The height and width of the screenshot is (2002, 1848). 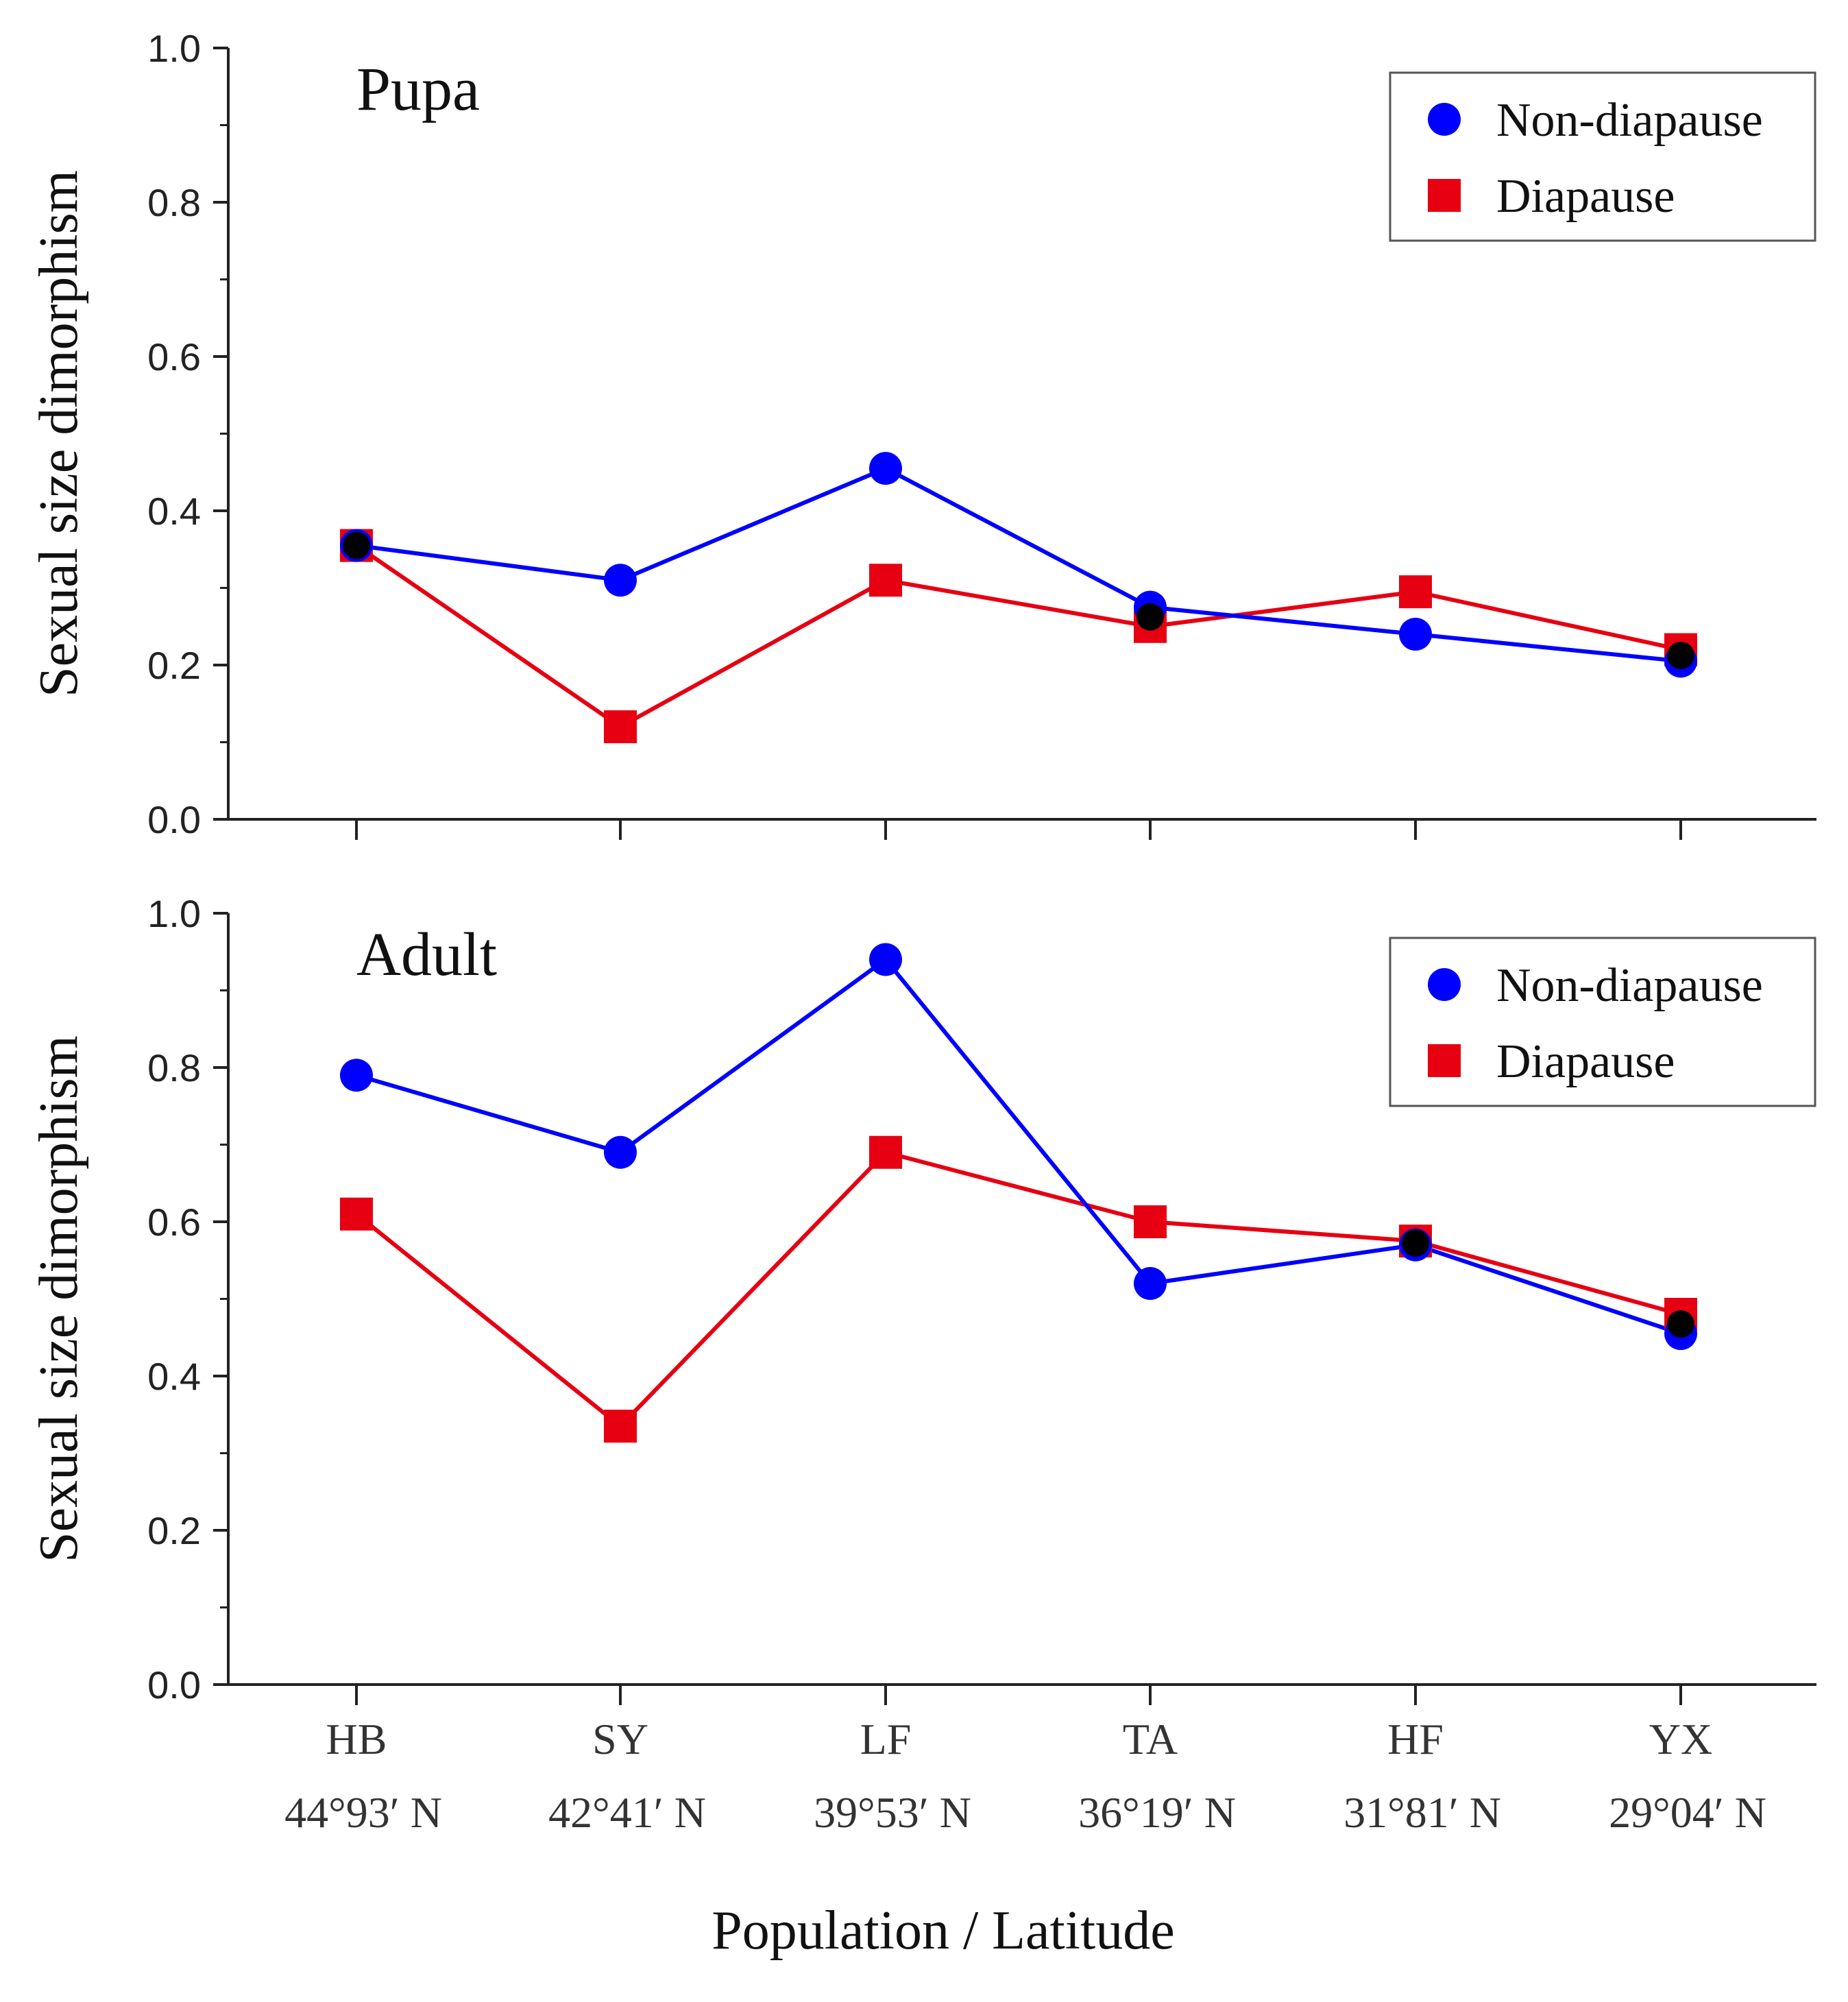 I want to click on panel-title: Pupa, so click(x=418, y=89).